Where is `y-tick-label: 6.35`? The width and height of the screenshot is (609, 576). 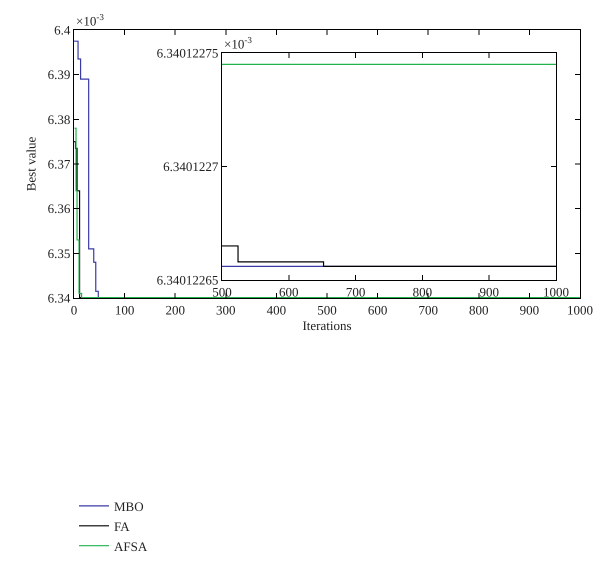
y-tick-label: 6.35 is located at coordinates (59, 253).